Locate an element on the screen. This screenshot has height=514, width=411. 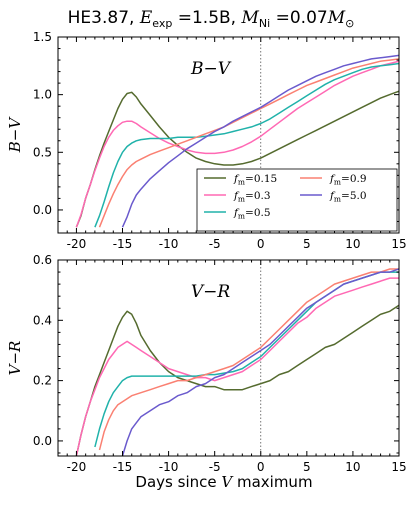
y-tick-label: 1.0 is located at coordinates (42, 95).